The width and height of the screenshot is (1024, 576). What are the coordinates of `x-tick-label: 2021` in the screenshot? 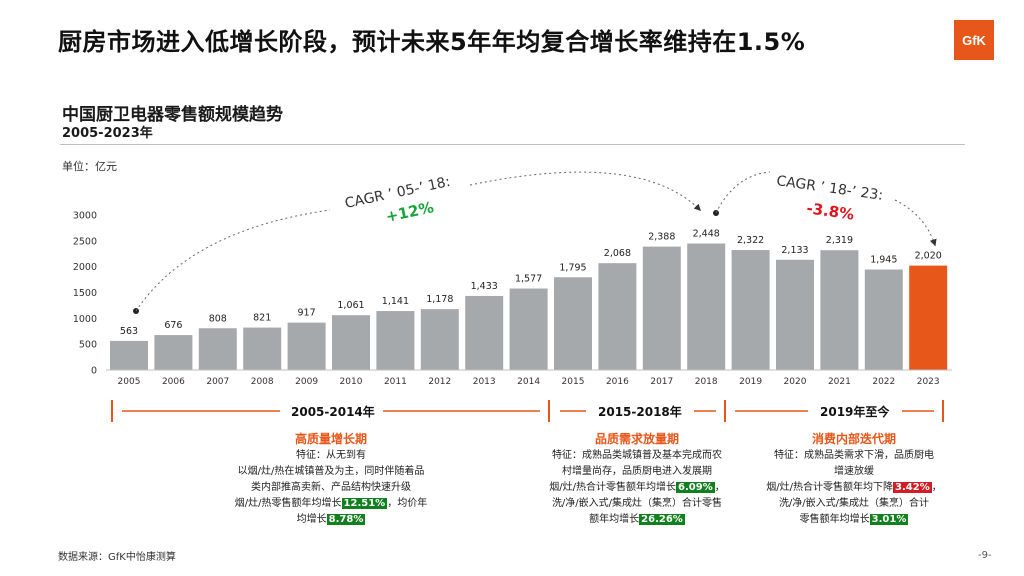 It's located at (839, 382).